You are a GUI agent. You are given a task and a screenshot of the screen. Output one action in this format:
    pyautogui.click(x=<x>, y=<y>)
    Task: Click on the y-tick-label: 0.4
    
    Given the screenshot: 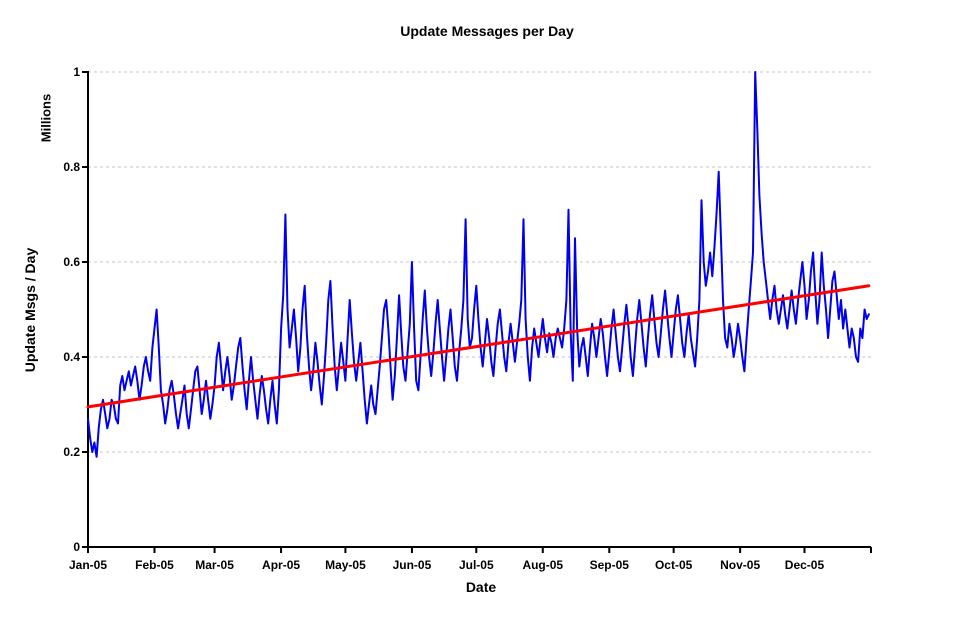 What is the action you would take?
    pyautogui.click(x=71, y=357)
    